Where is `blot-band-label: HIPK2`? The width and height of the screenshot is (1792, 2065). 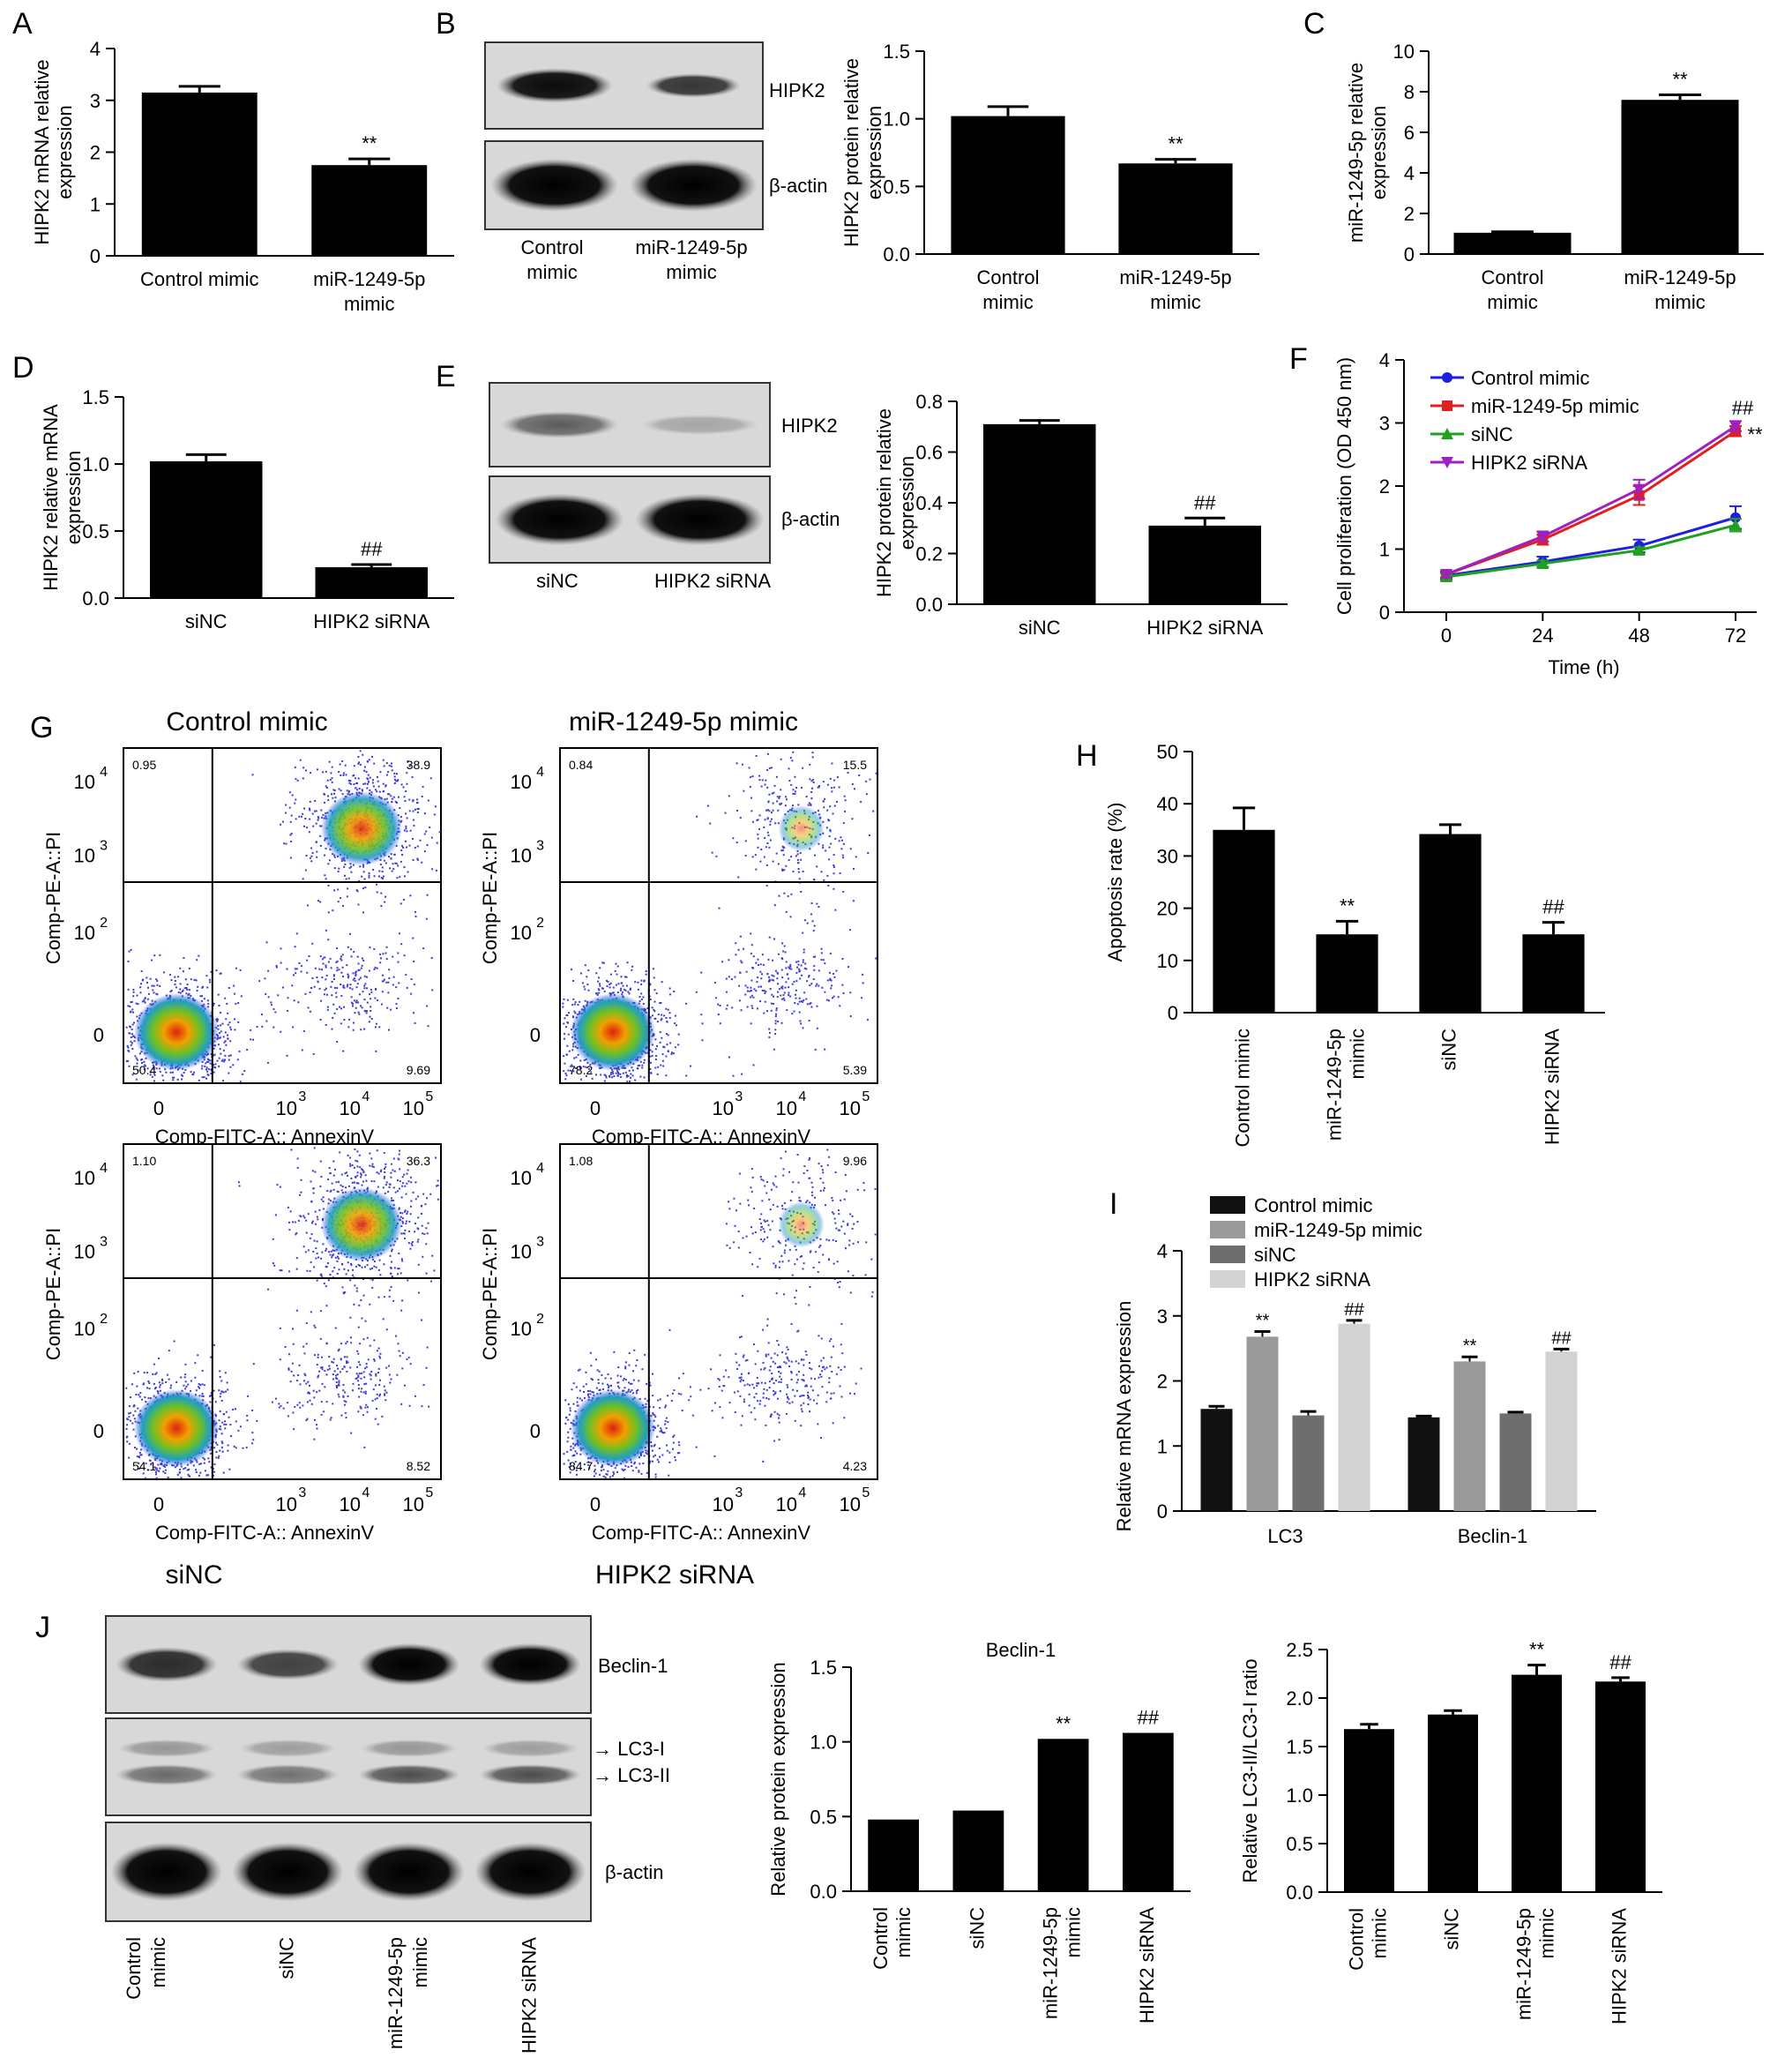 blot-band-label: HIPK2 is located at coordinates (809, 426).